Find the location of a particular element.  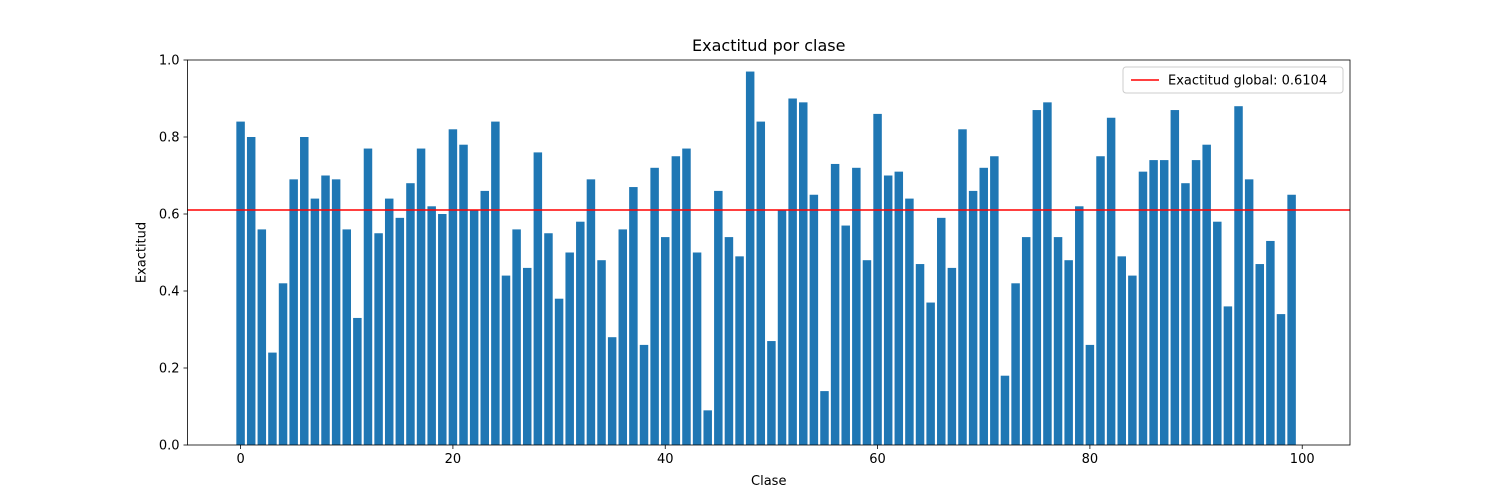

x-tick-label: 20 is located at coordinates (453, 459).